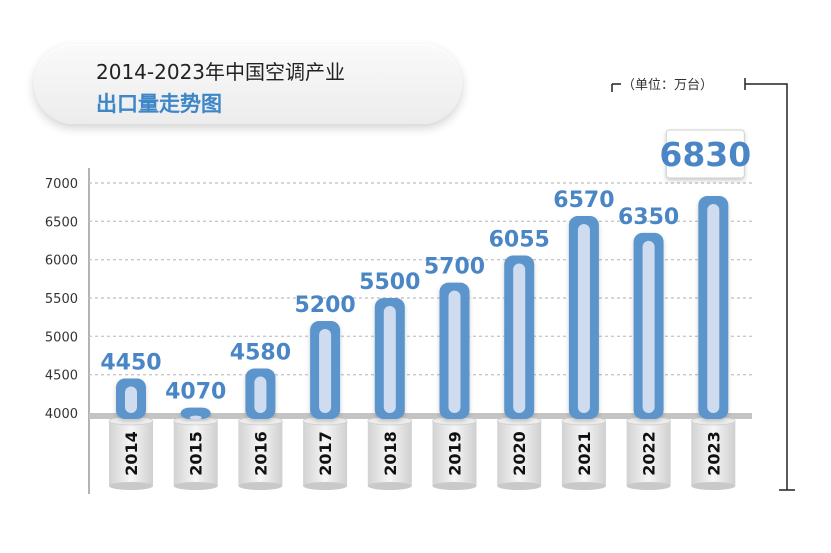 The height and width of the screenshot is (553, 831). I want to click on x-tick-label: 2015, so click(196, 453).